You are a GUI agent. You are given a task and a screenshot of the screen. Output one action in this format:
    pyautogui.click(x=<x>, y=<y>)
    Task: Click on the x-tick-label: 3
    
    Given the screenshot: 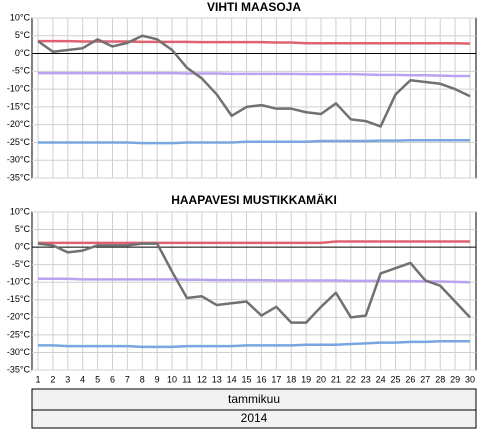 What is the action you would take?
    pyautogui.click(x=67, y=379)
    